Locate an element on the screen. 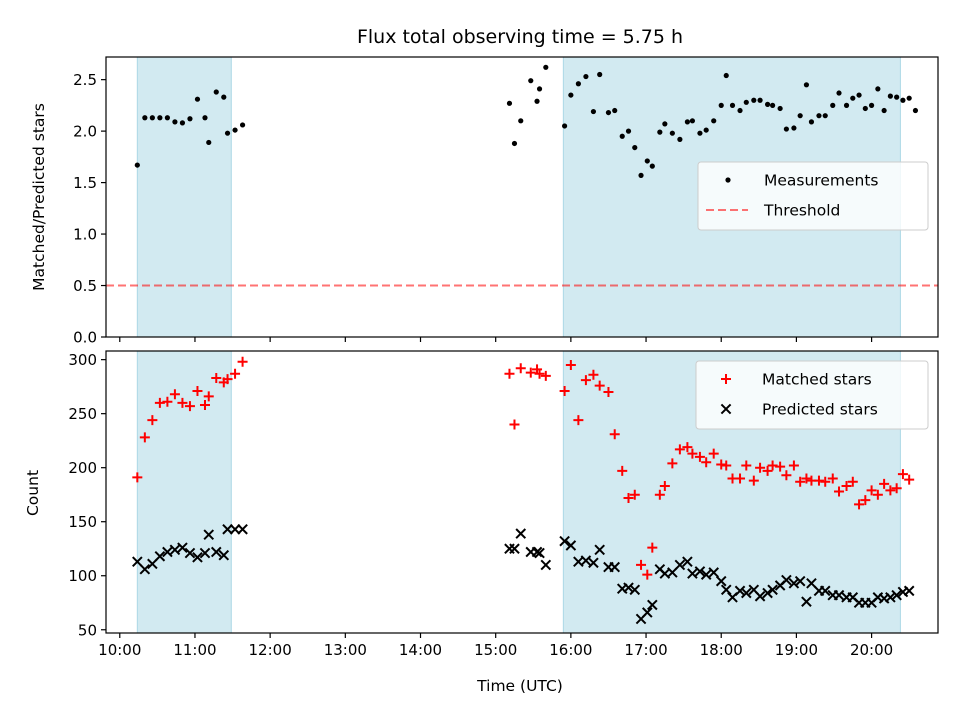 The image size is (960, 725). bottom-x-tick-label: 19:00 is located at coordinates (796, 650).